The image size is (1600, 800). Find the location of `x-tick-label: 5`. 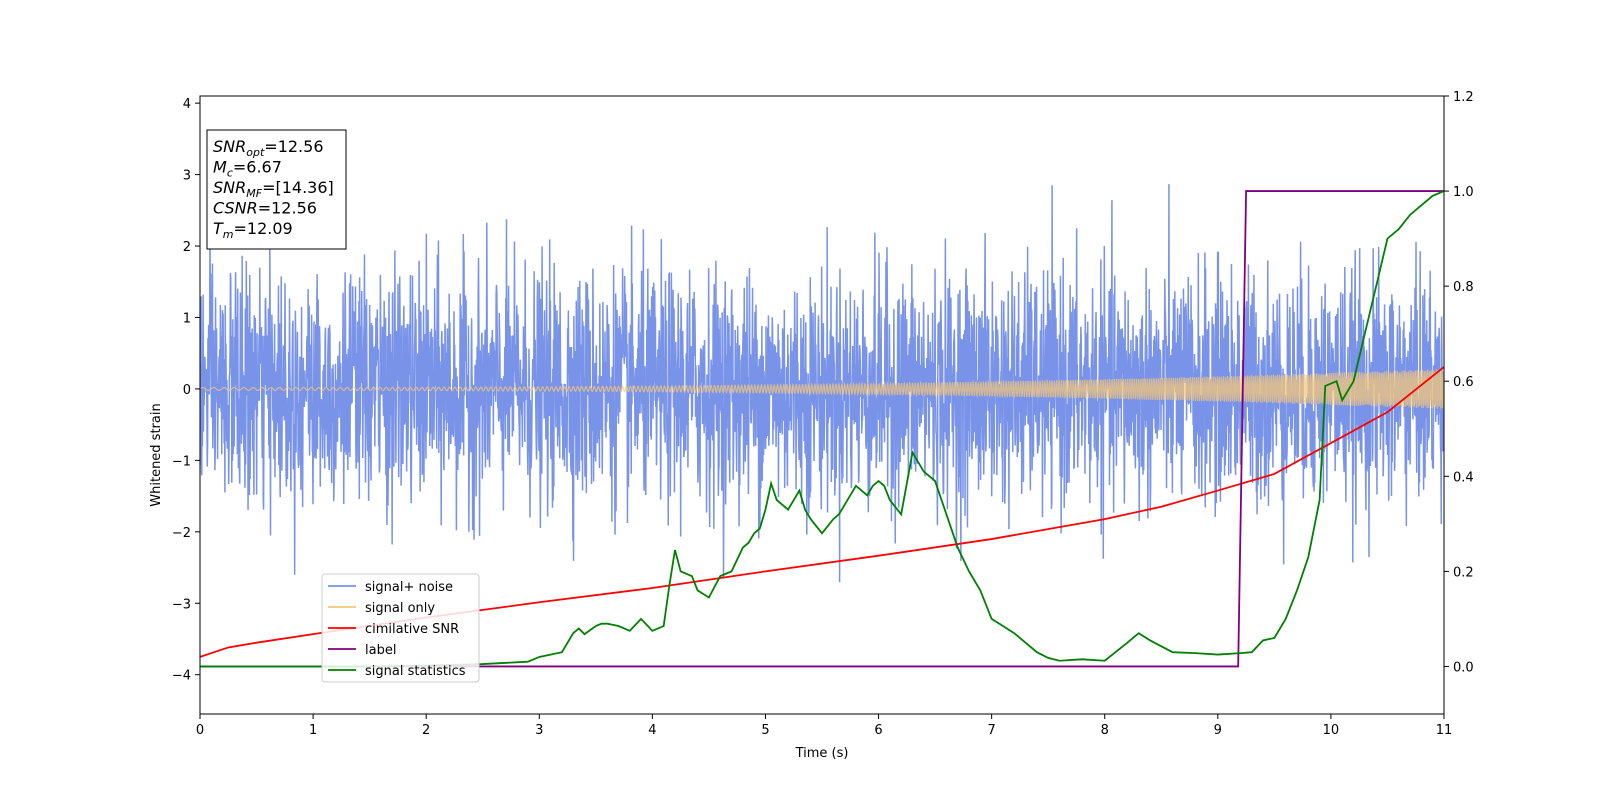

x-tick-label: 5 is located at coordinates (765, 730).